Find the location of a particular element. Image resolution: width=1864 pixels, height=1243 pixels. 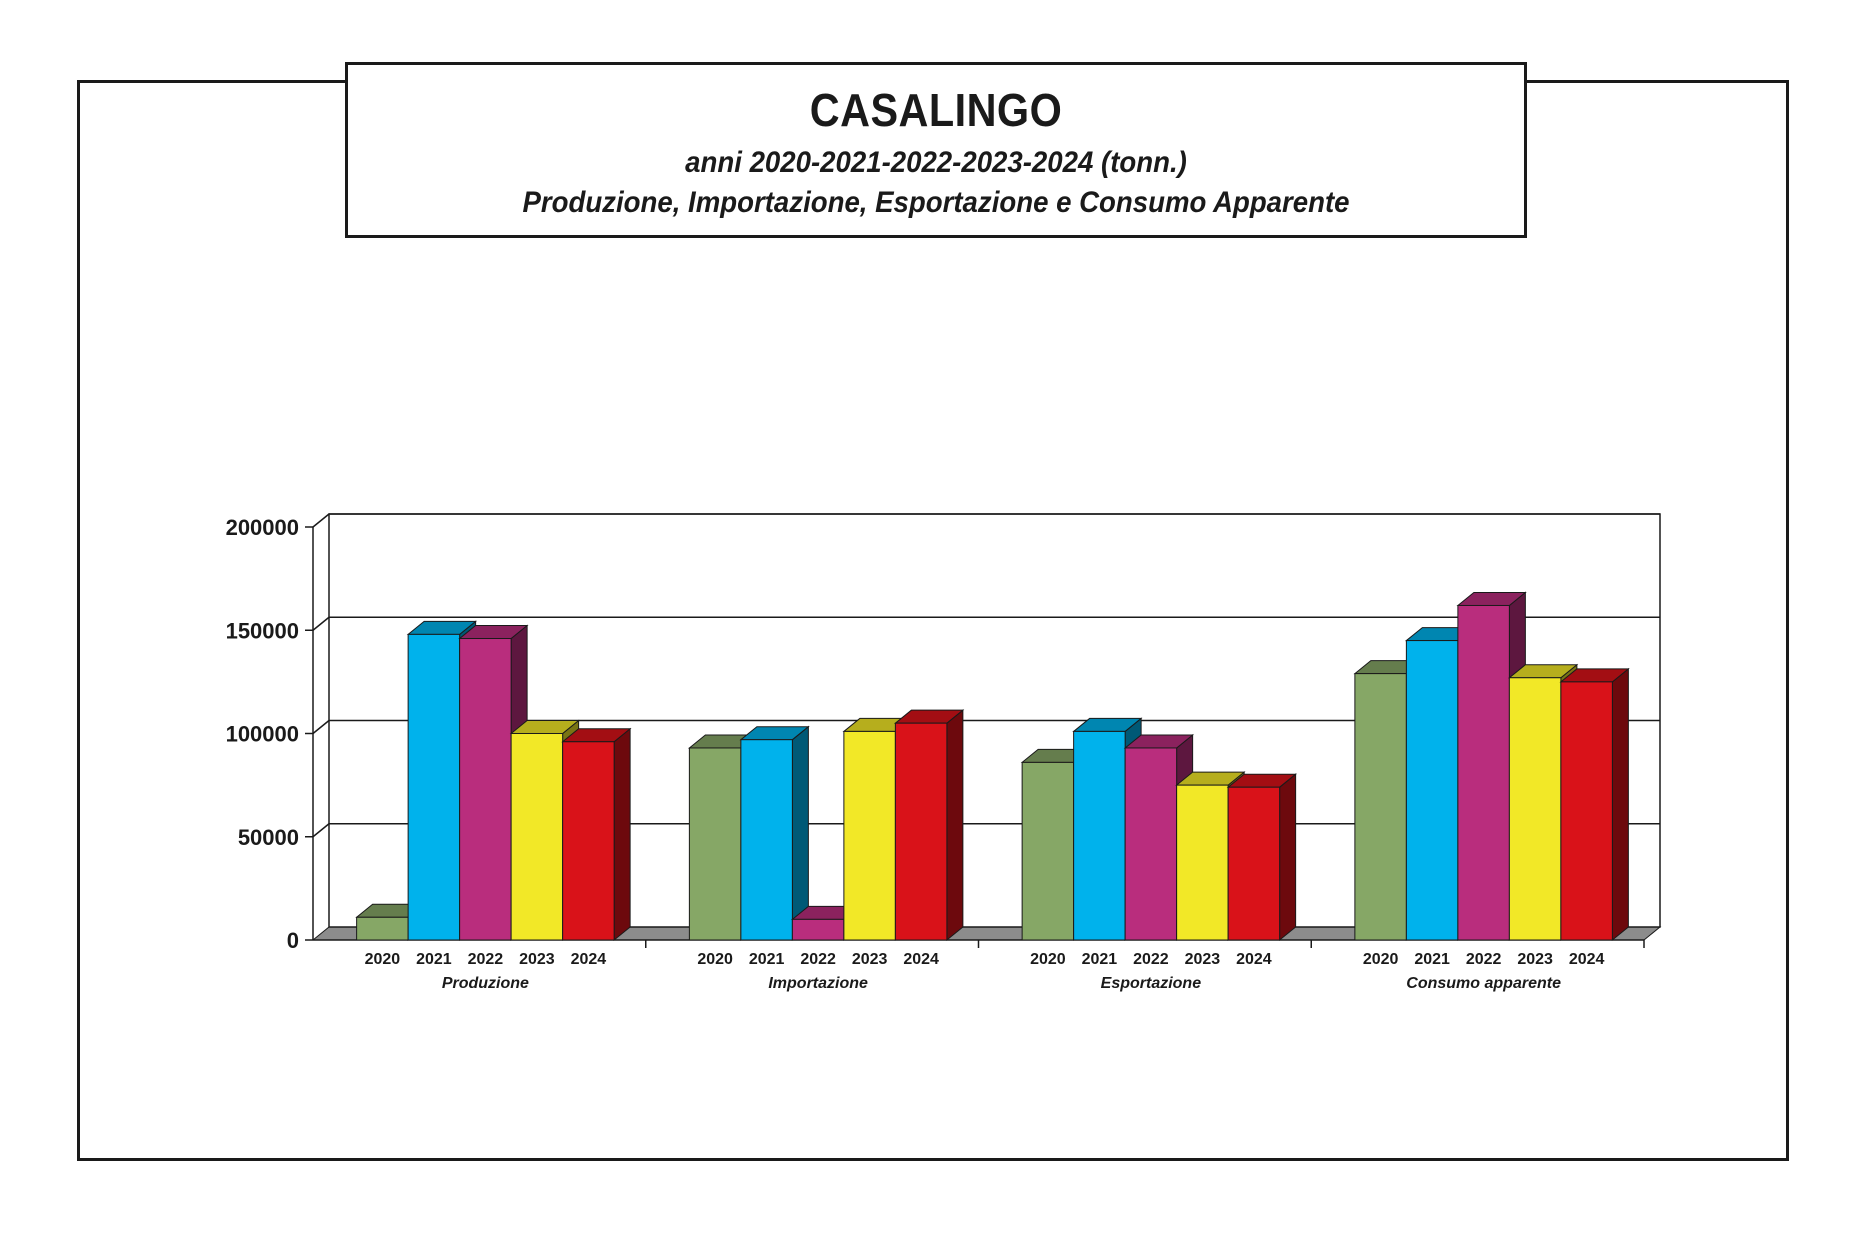

bar-esportazione-2021 is located at coordinates (1099, 835).